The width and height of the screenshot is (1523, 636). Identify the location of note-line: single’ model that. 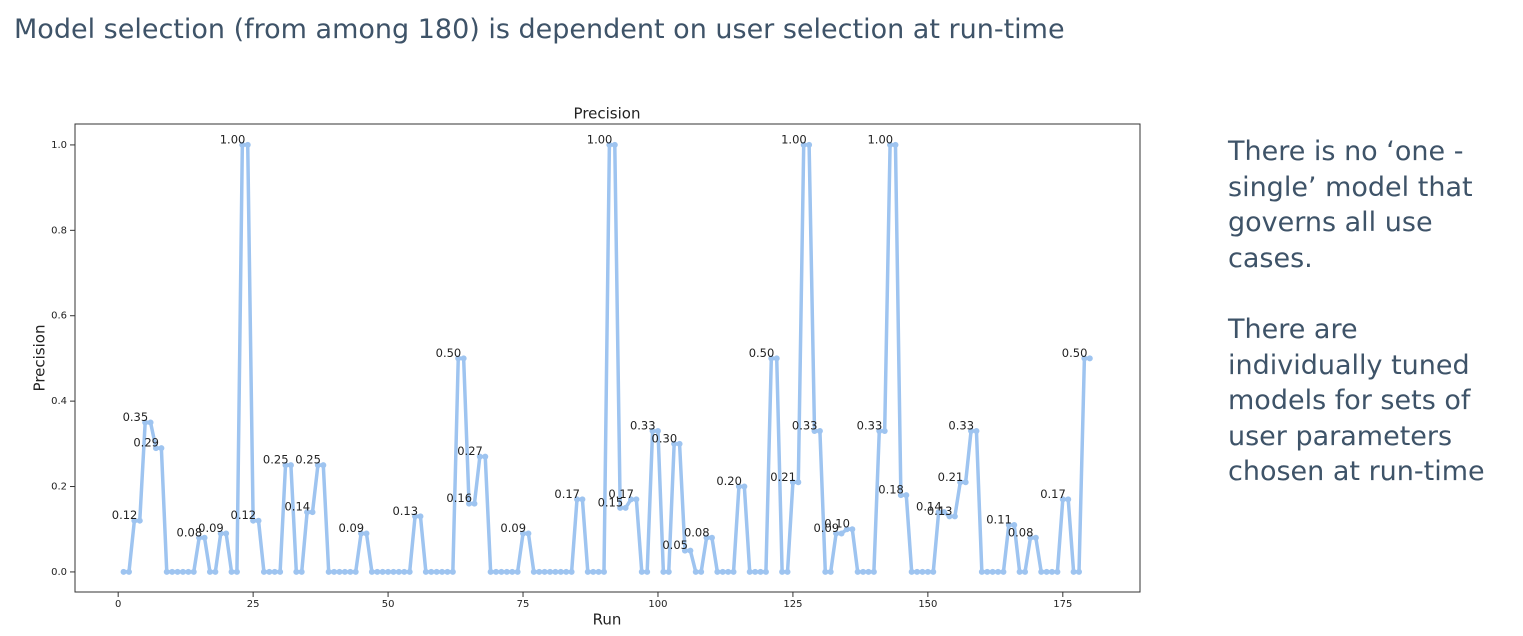
(1350, 187).